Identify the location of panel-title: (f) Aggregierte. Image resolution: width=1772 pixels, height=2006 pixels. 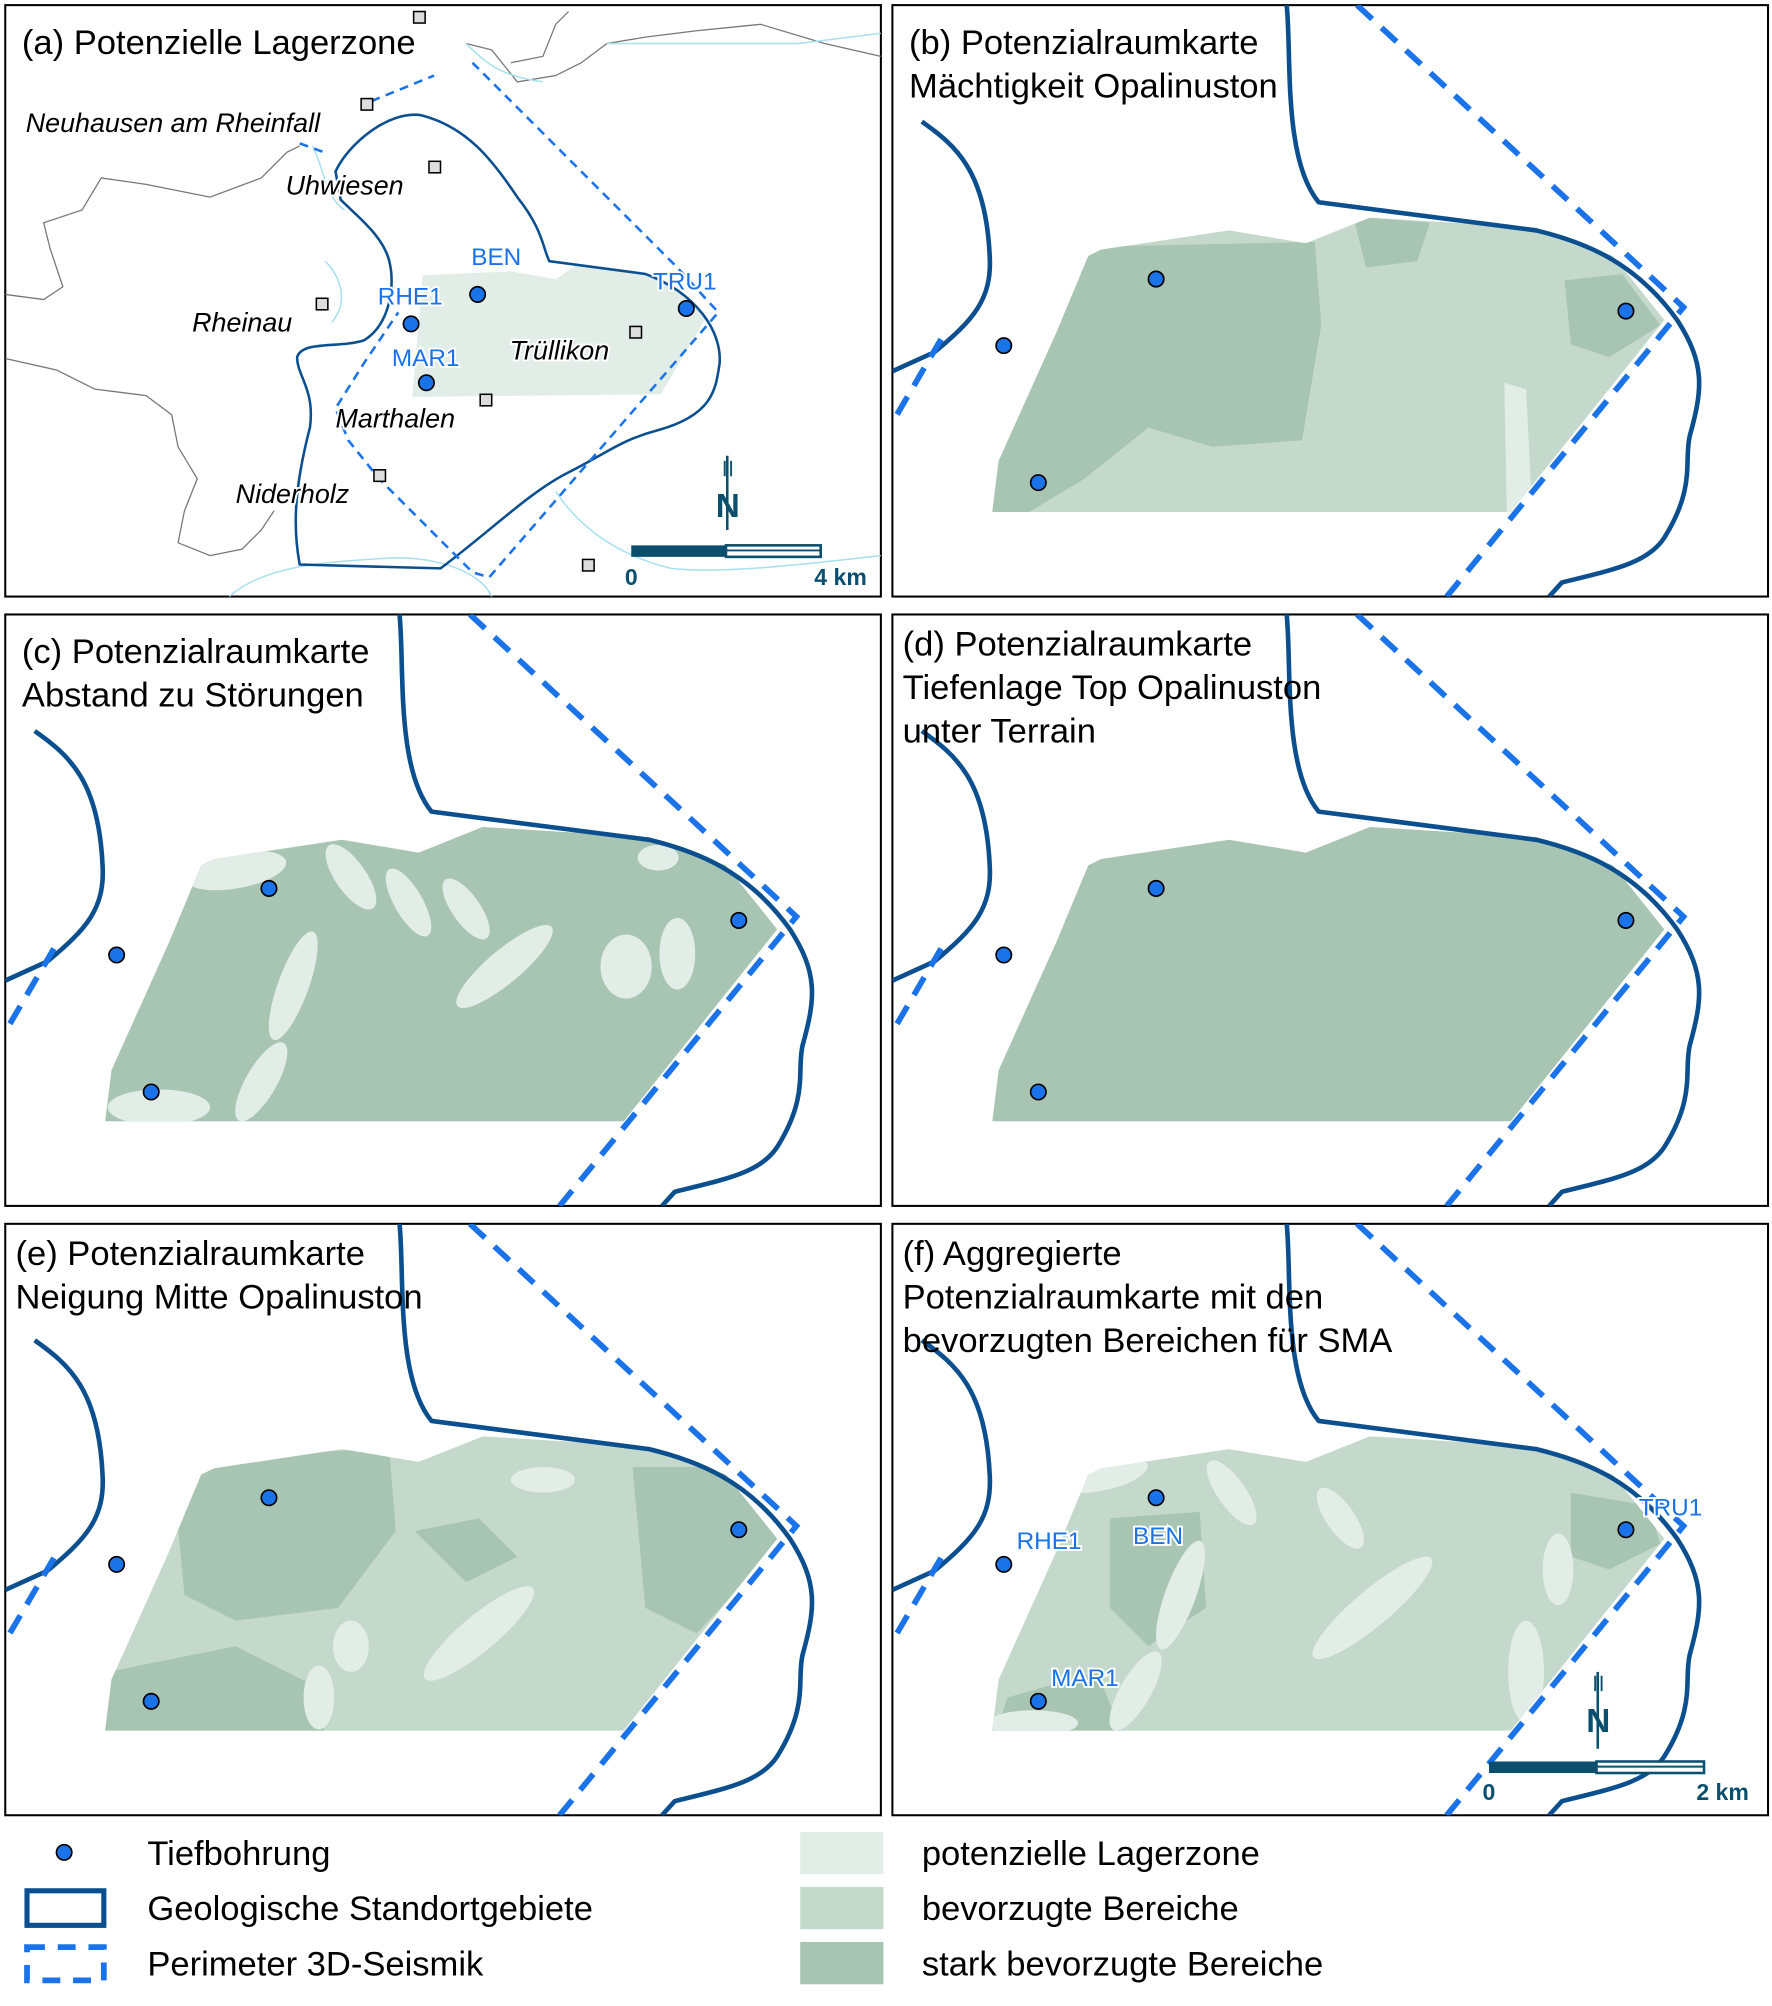
(1012, 1254).